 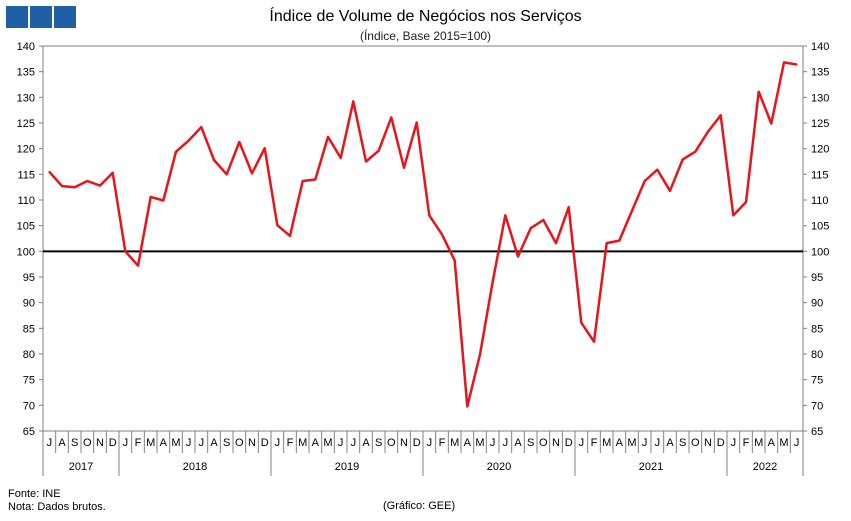 I want to click on x-year-label: 2021, so click(x=651, y=467).